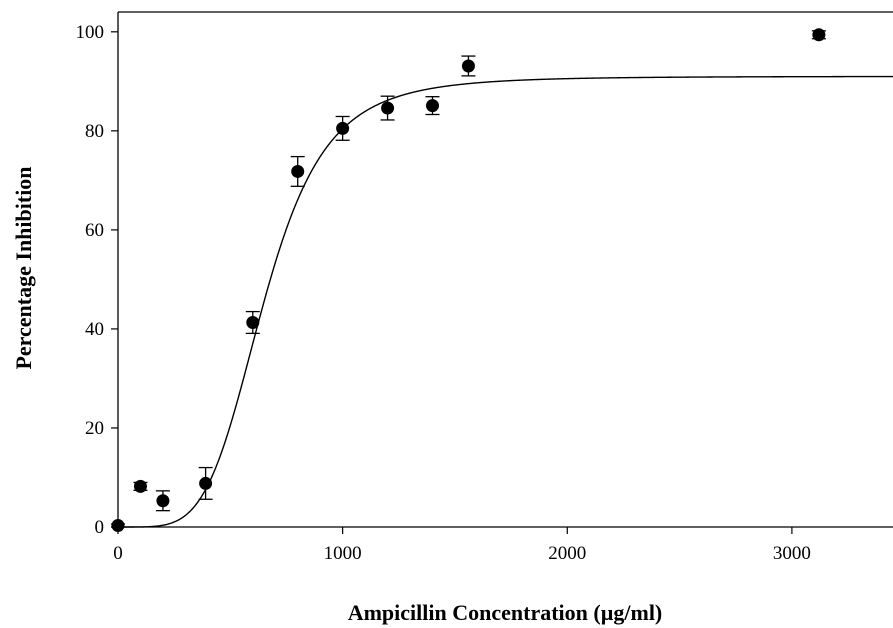  Describe the element at coordinates (23, 267) in the screenshot. I see `y-axis-title: Percentage Inhibition` at that location.